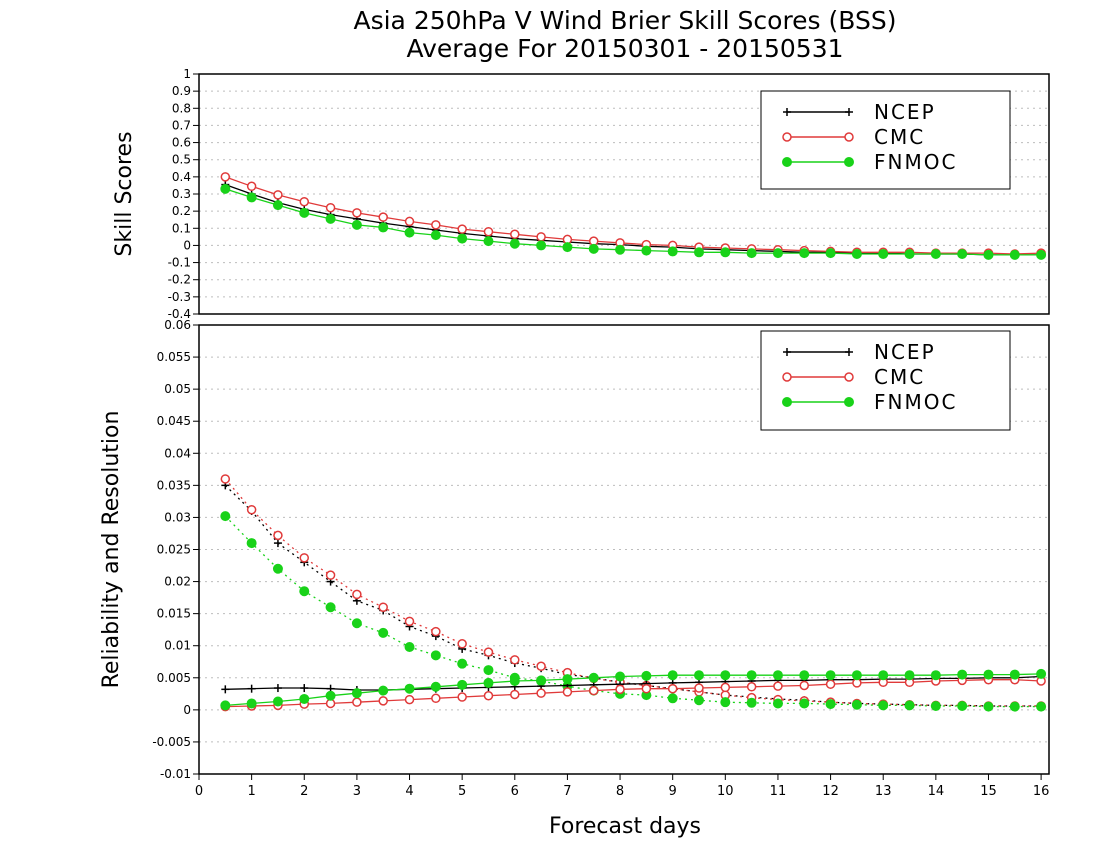  I want to click on legend-box, so click(885, 140).